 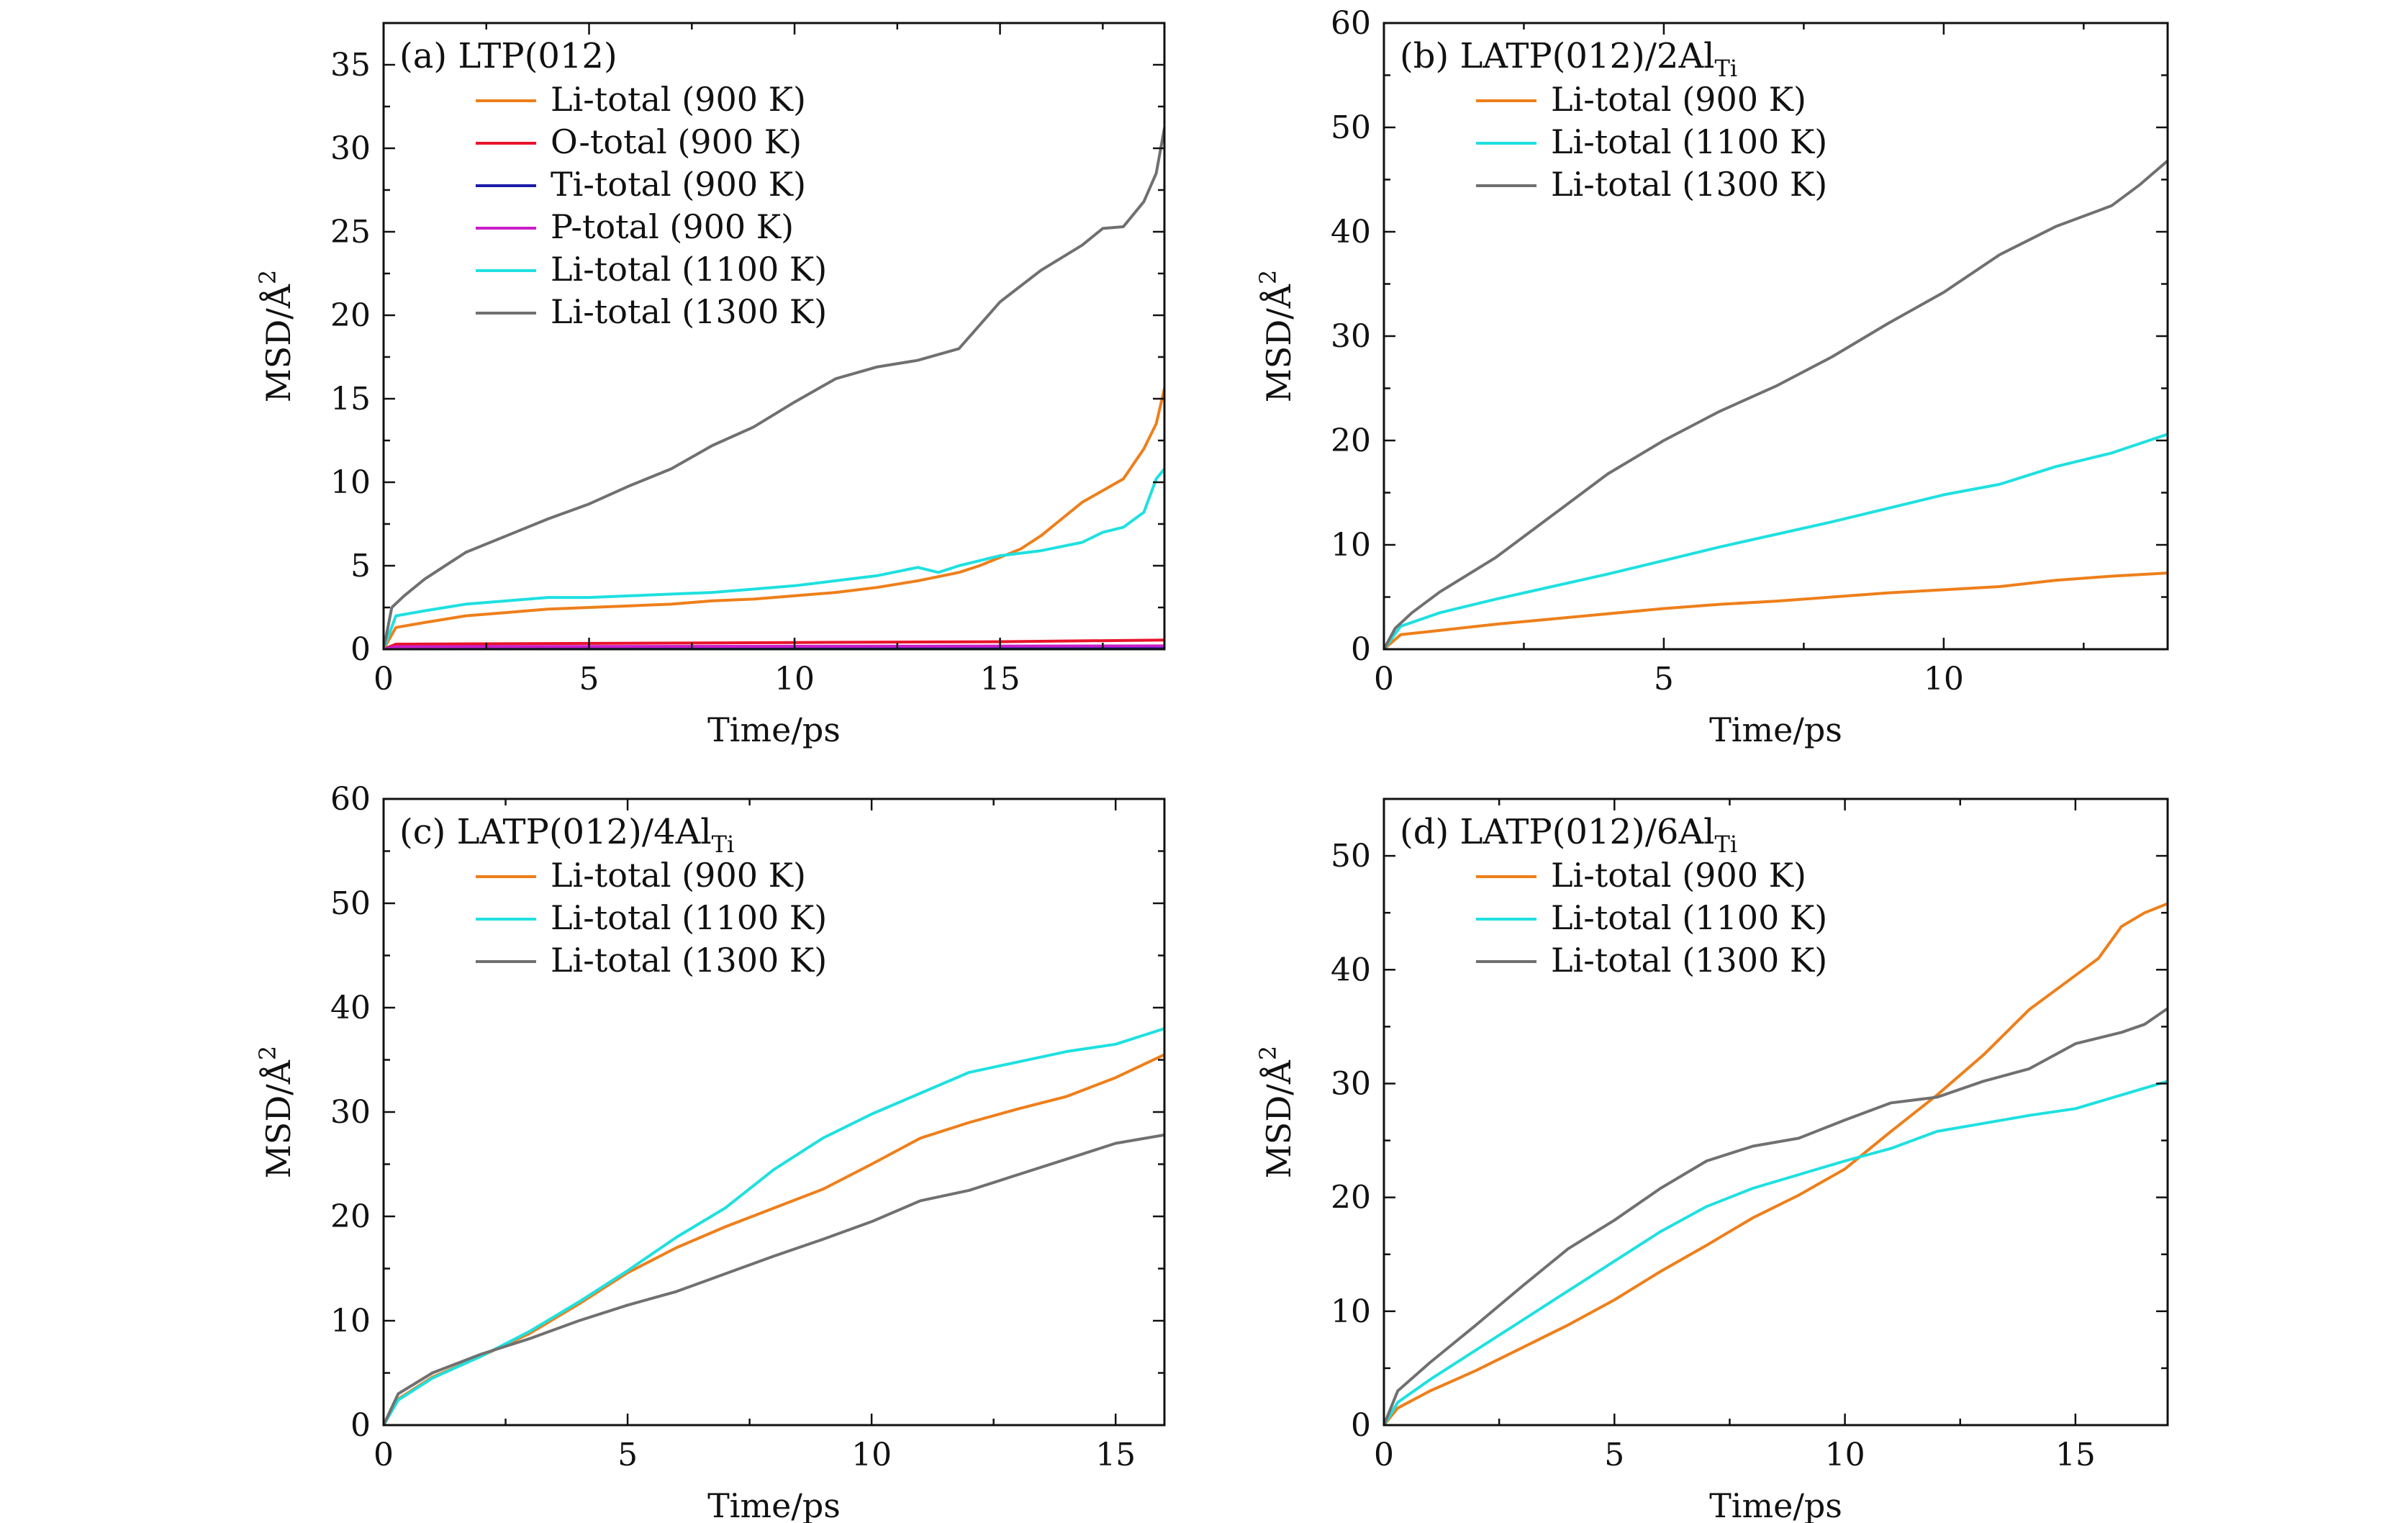 I want to click on panel-title: (a) LTP(012), so click(x=508, y=56).